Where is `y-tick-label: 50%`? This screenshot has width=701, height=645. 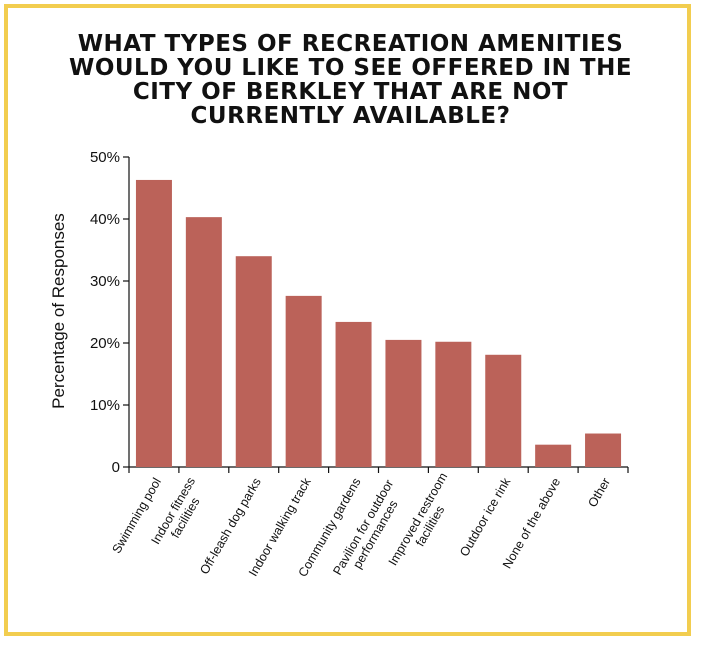
y-tick-label: 50% is located at coordinates (105, 157).